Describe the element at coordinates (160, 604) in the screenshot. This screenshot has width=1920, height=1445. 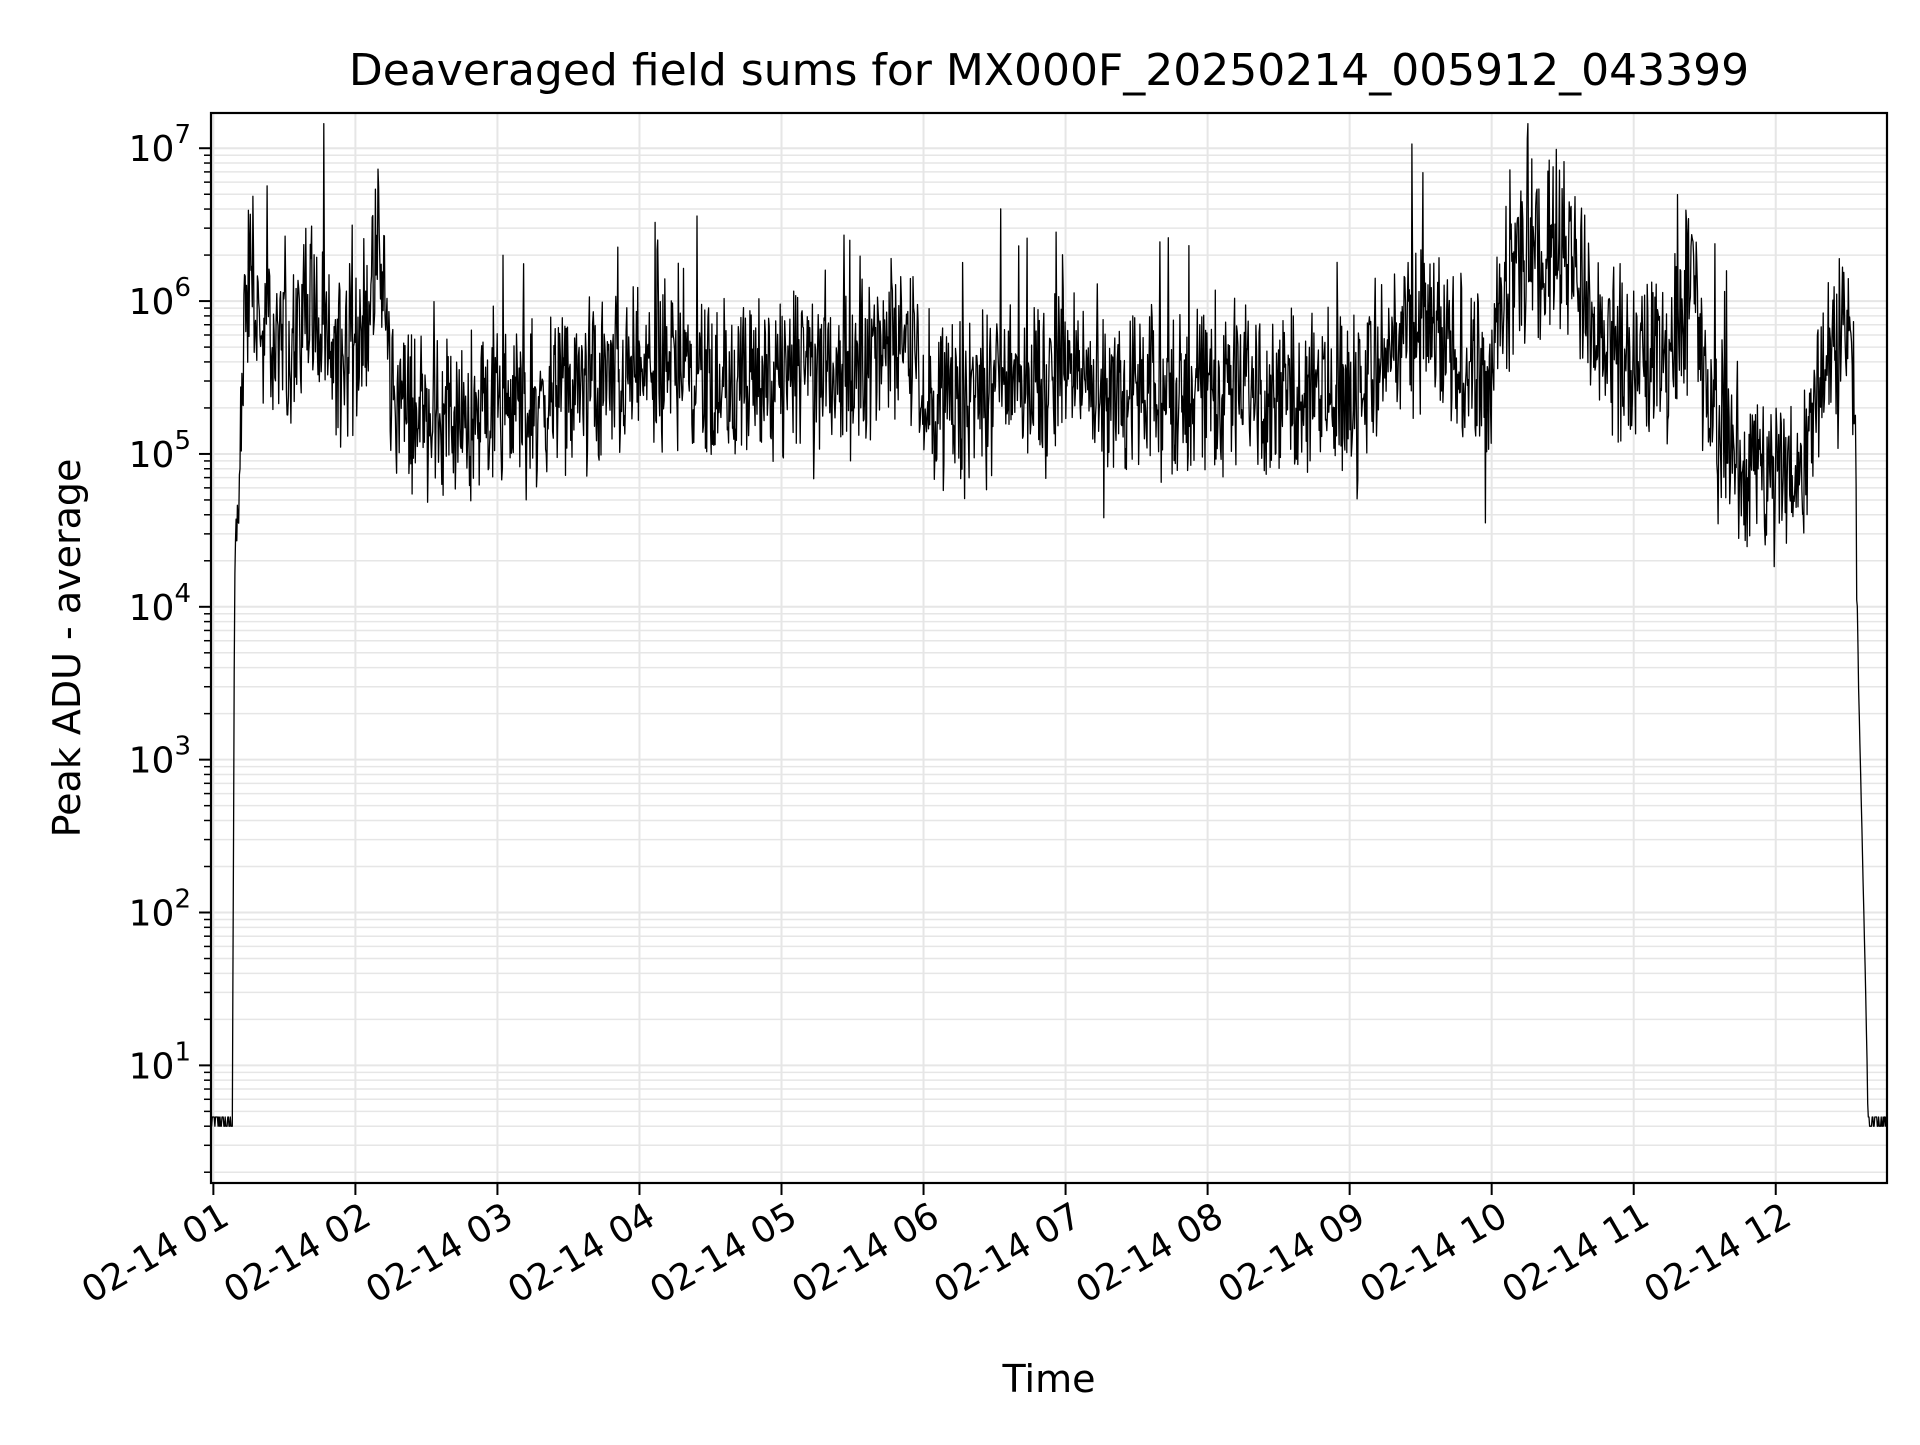
I see `y-tick-label: 10⁴` at that location.